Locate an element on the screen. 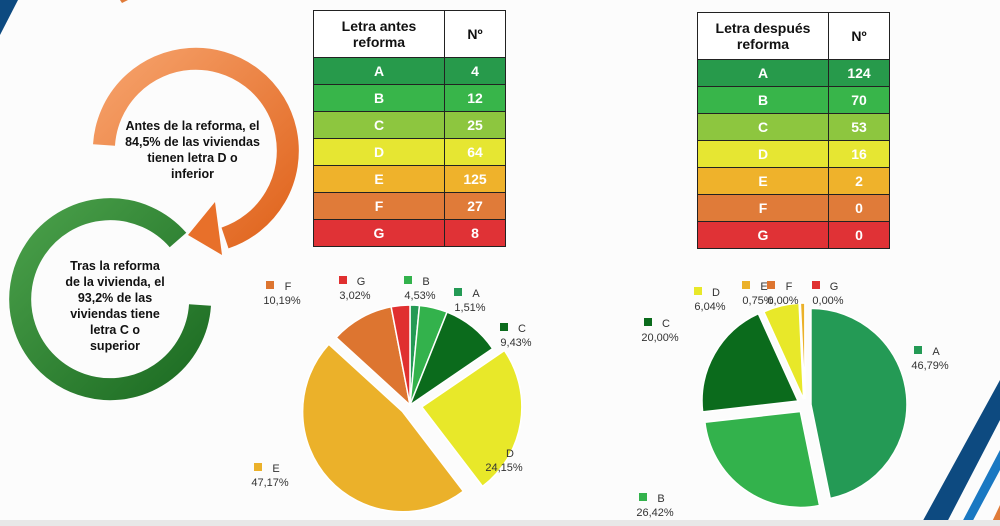 This screenshot has height=526, width=1000. pie-slice-A is located at coordinates (859, 403).